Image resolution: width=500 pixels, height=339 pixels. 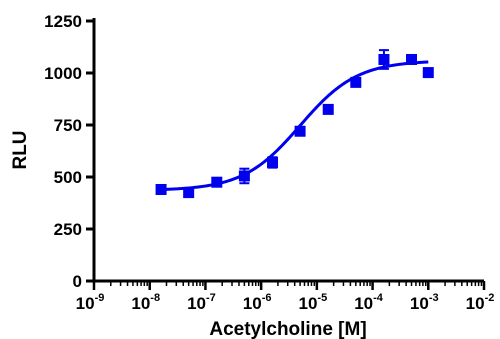 What do you see at coordinates (63, 21) in the screenshot?
I see `y-tick-label: 1250` at bounding box center [63, 21].